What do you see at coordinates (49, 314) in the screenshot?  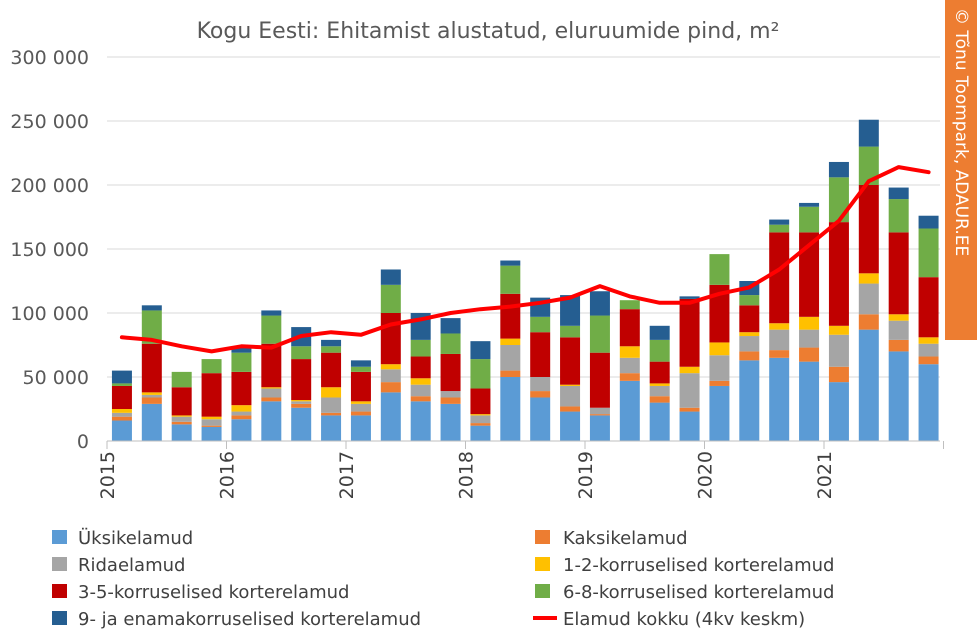 I see `y-tick-label: 100 000` at bounding box center [49, 314].